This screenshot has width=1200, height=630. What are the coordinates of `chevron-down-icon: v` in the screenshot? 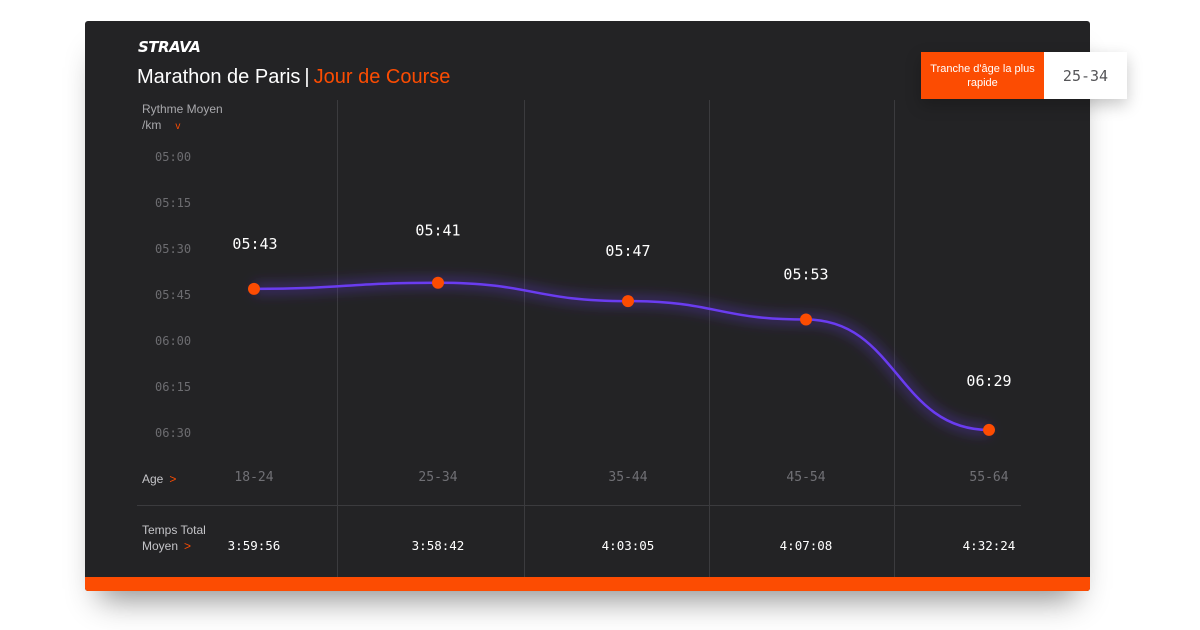 It's located at (178, 126).